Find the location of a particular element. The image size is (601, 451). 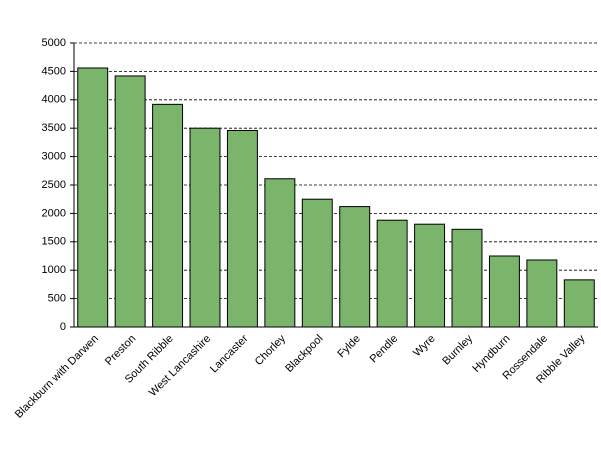

x-tick-label: Lancaster is located at coordinates (229, 353).